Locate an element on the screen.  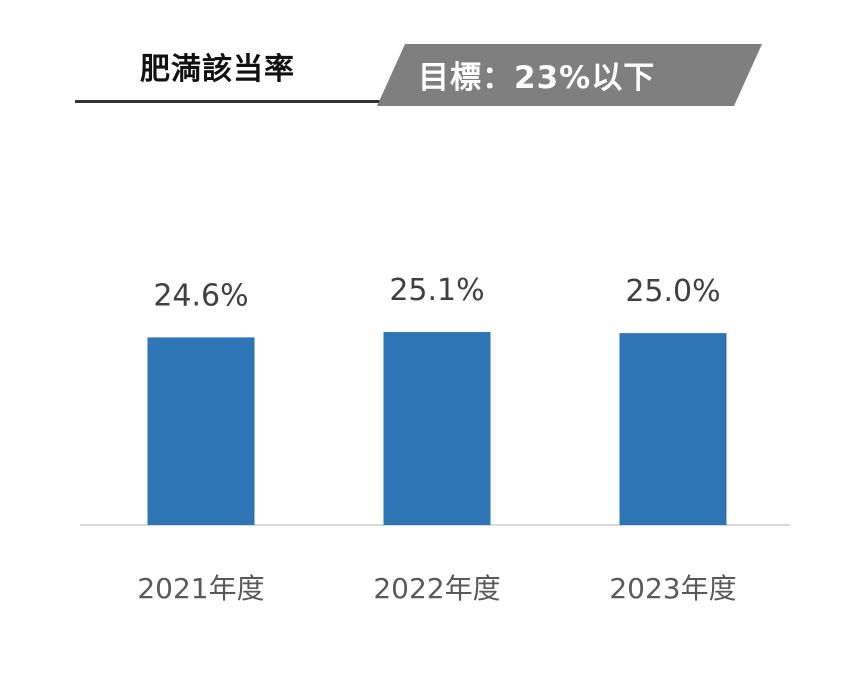
data-label-3: 25.0% is located at coordinates (672, 291).